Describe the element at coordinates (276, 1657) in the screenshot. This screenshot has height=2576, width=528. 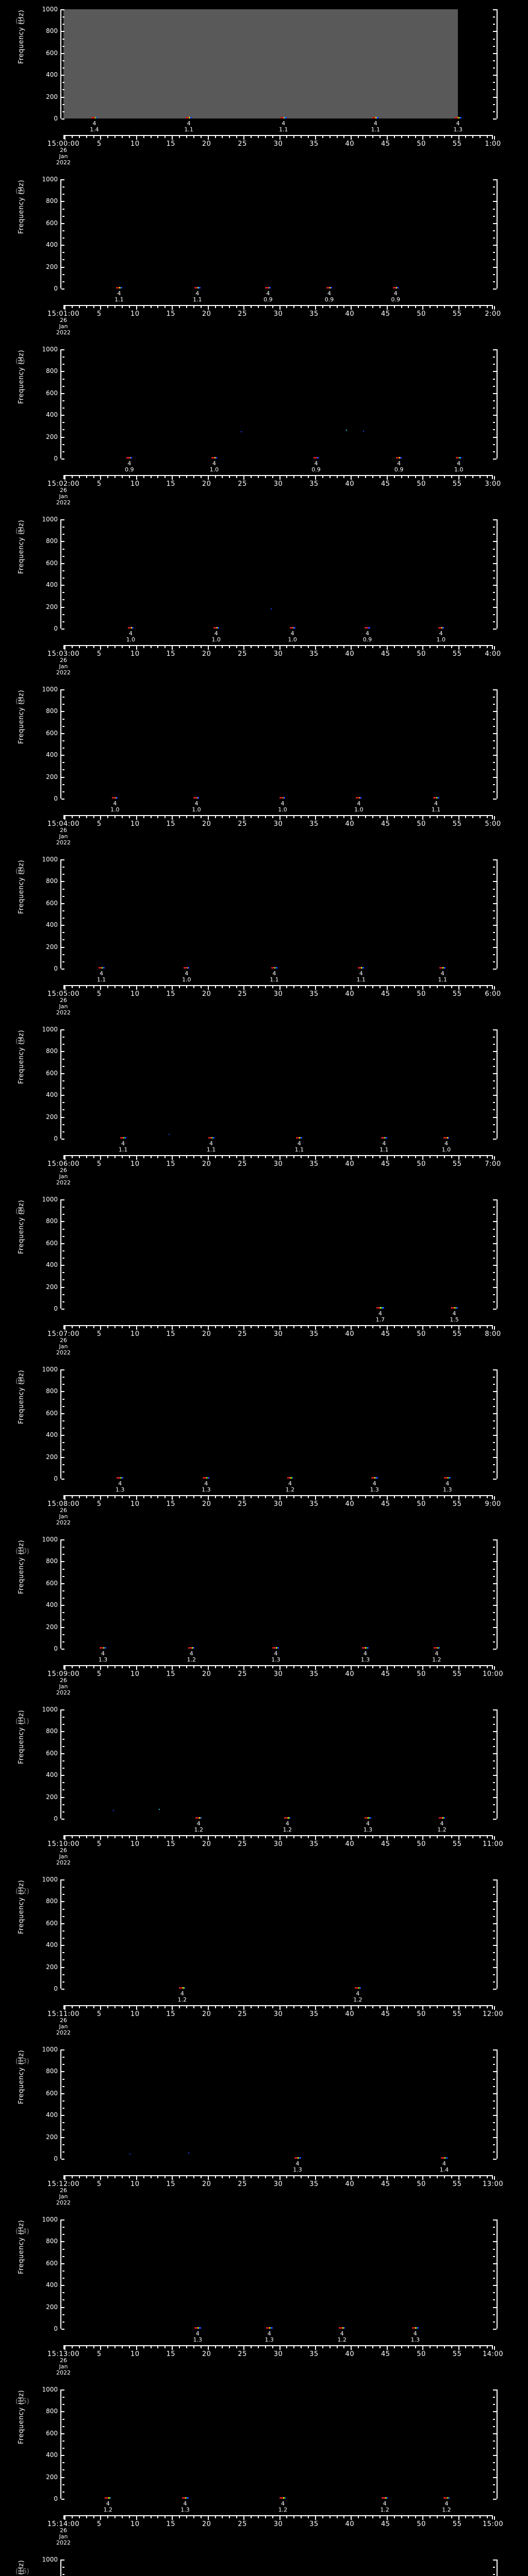
I see `detection-annotation: 4 1.3` at that location.